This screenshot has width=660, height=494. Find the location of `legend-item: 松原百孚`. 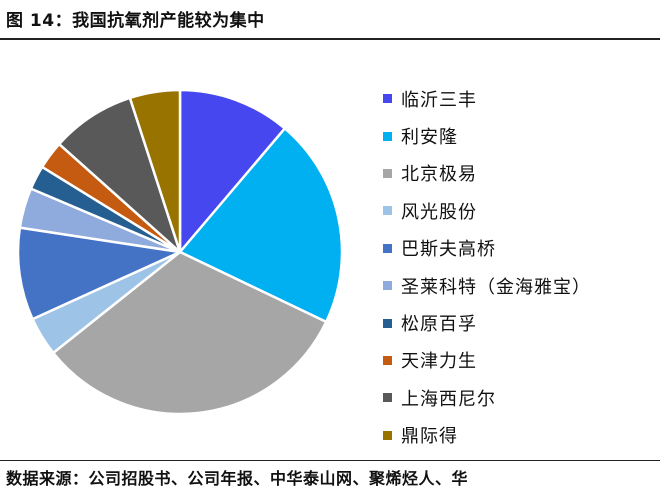

legend-item: 松原百孚 is located at coordinates (487, 322).